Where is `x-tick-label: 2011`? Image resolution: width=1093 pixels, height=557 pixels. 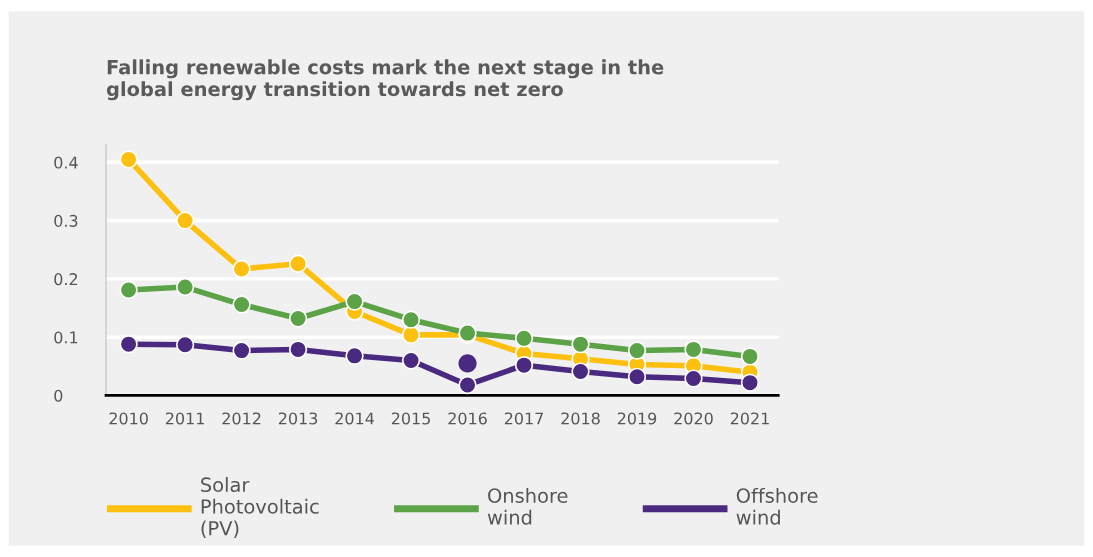
x-tick-label: 2011 is located at coordinates (184, 418).